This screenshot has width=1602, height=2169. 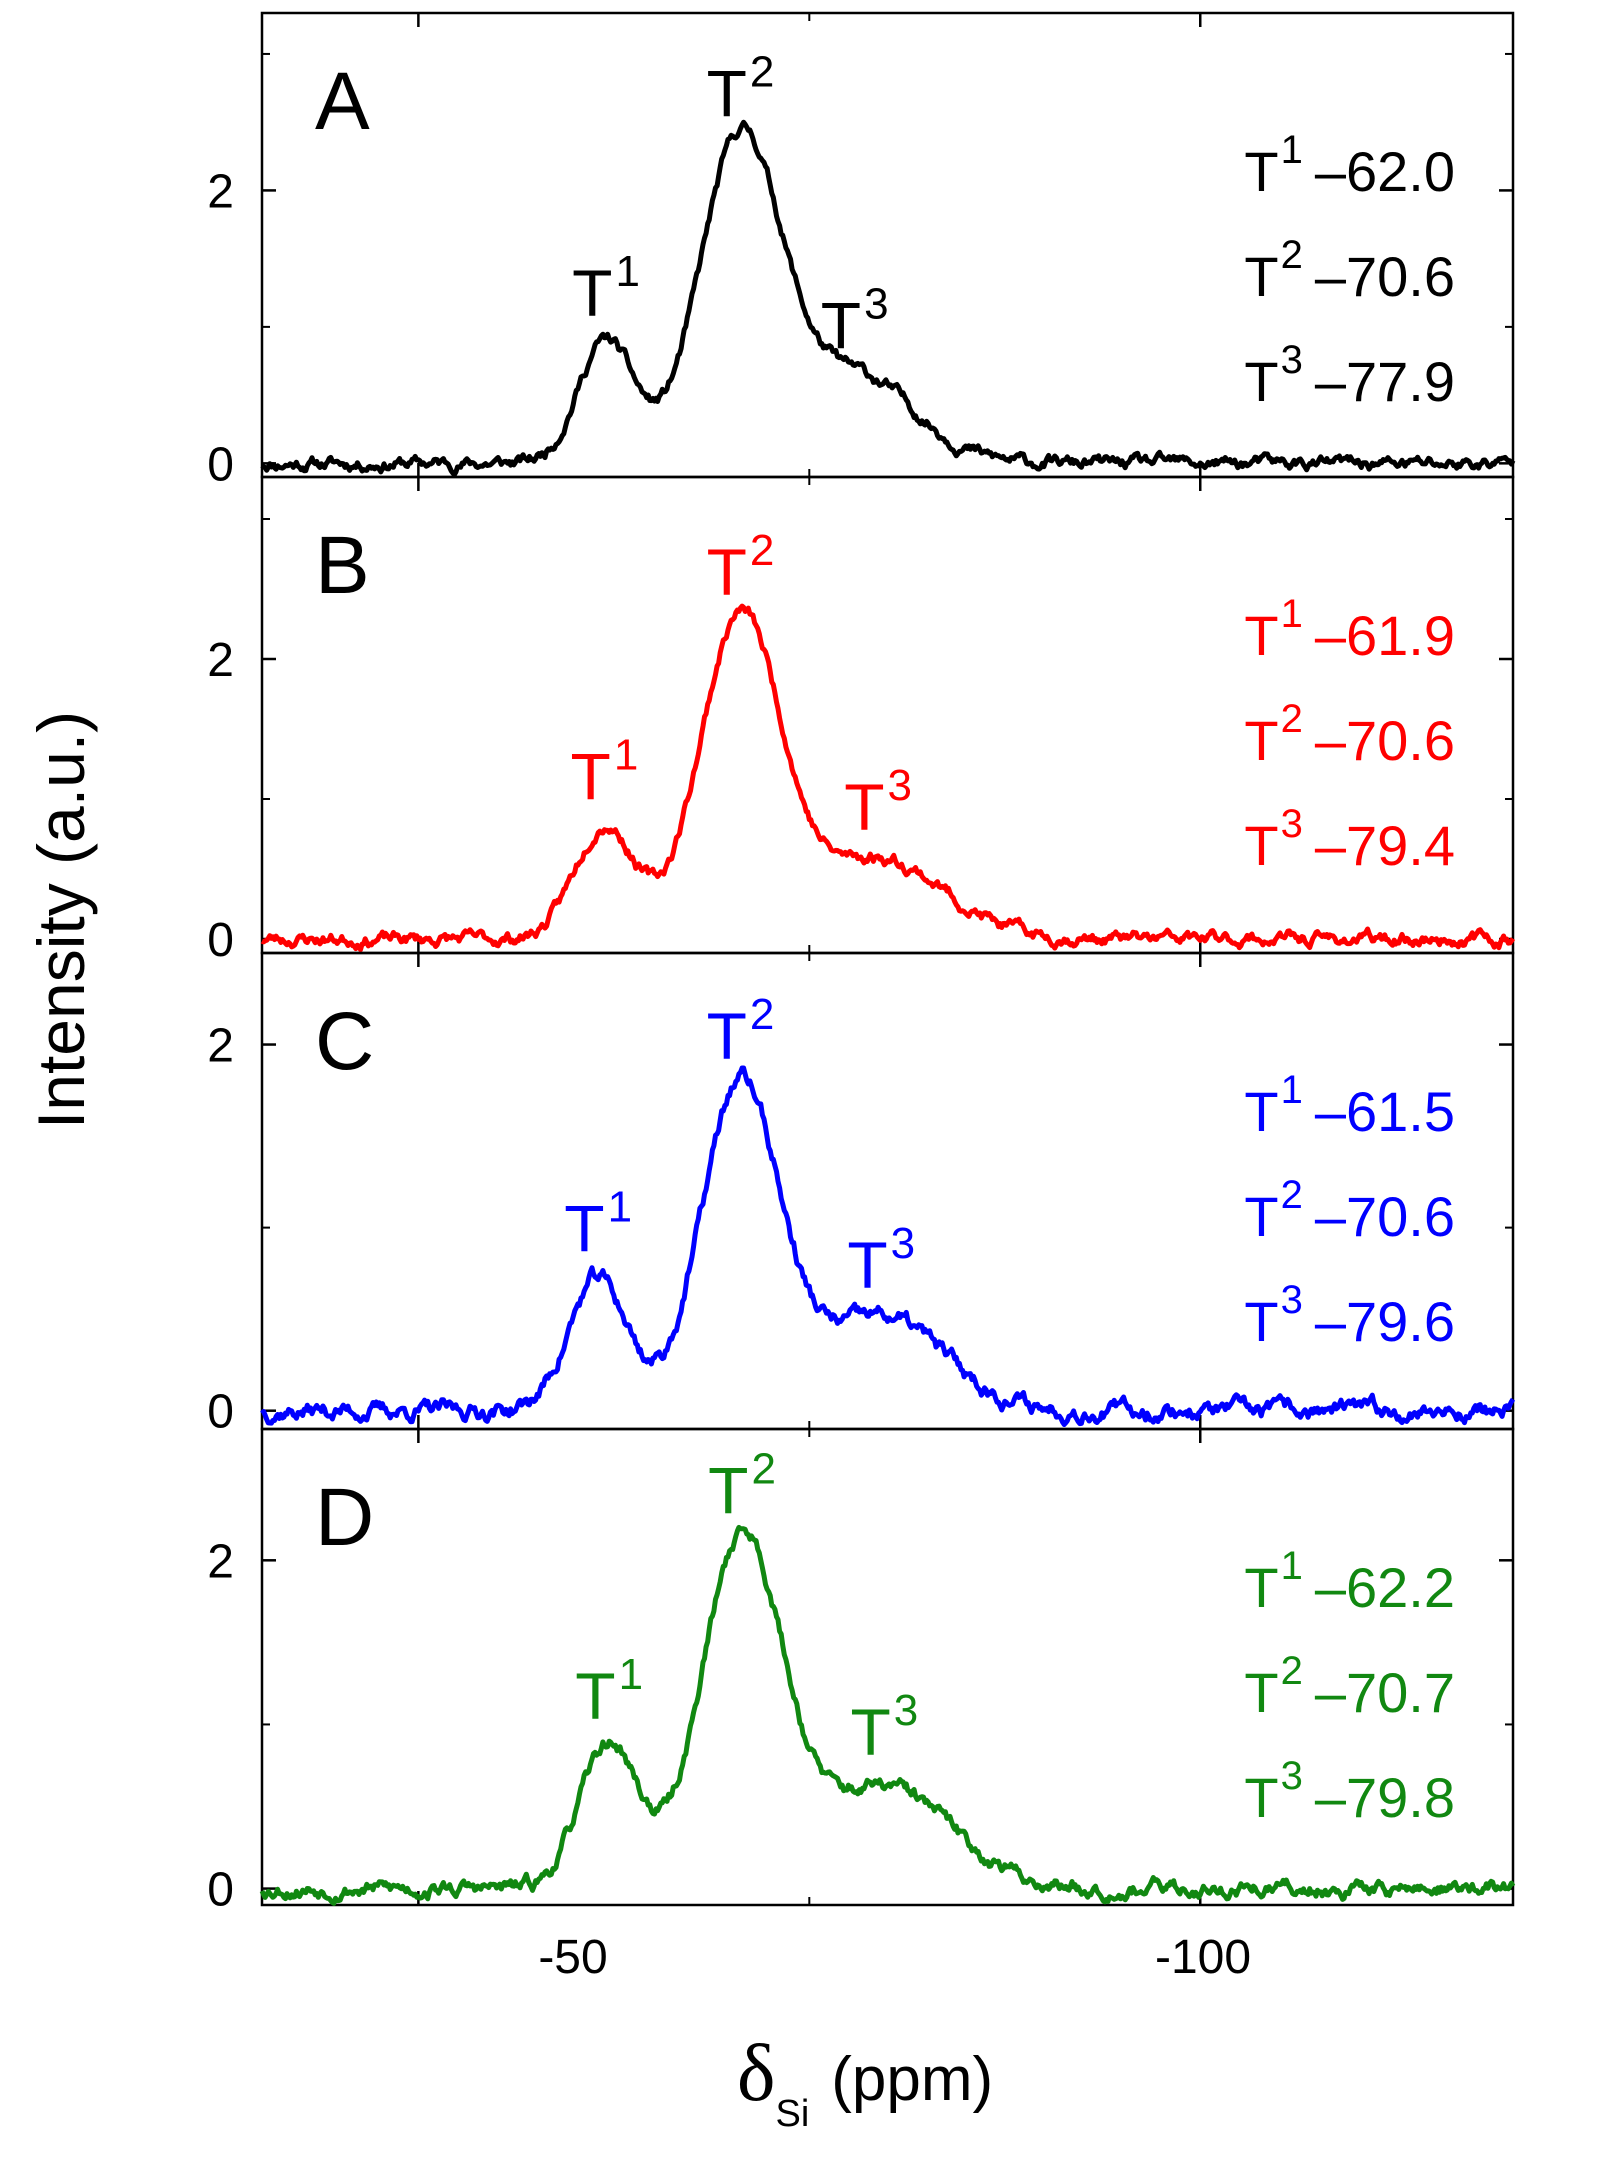 I want to click on x-axis-title: δSi (ppm), so click(x=865, y=2081).